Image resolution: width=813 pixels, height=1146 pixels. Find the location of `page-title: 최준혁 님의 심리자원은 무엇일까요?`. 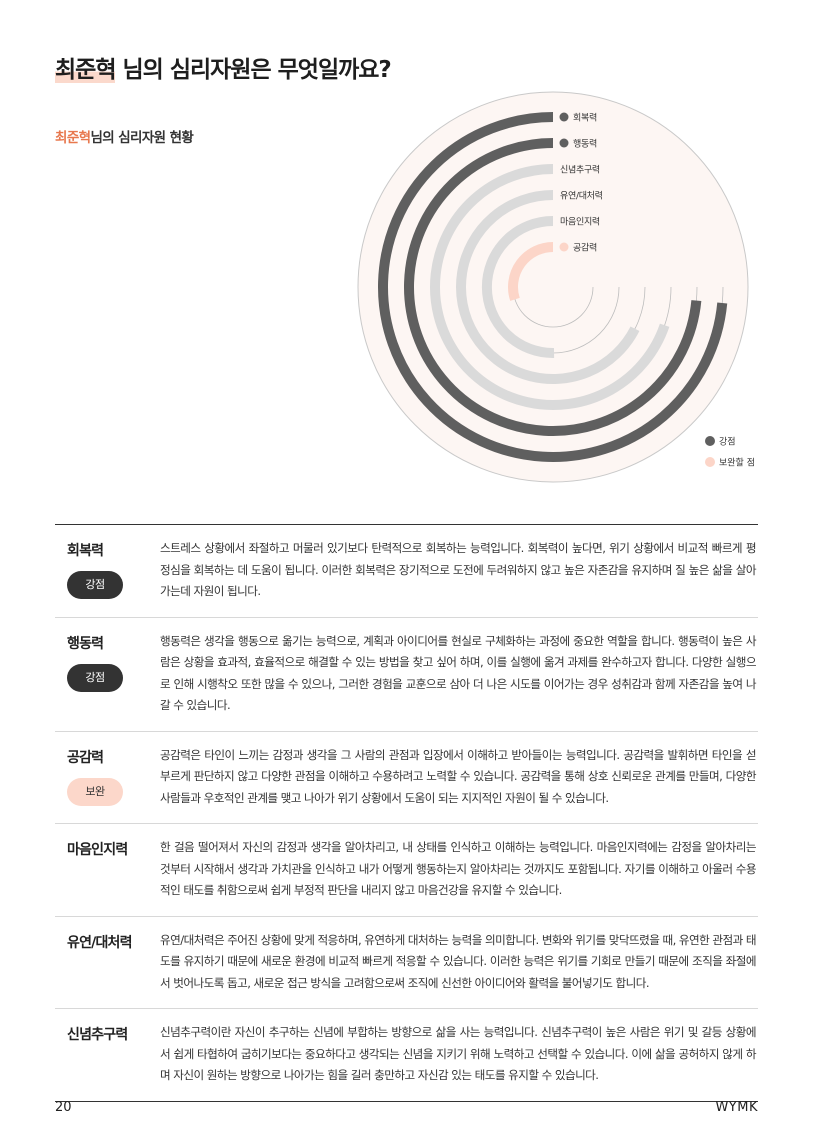

page-title: 최준혁 님의 심리자원은 무엇일까요? is located at coordinates (223, 67).